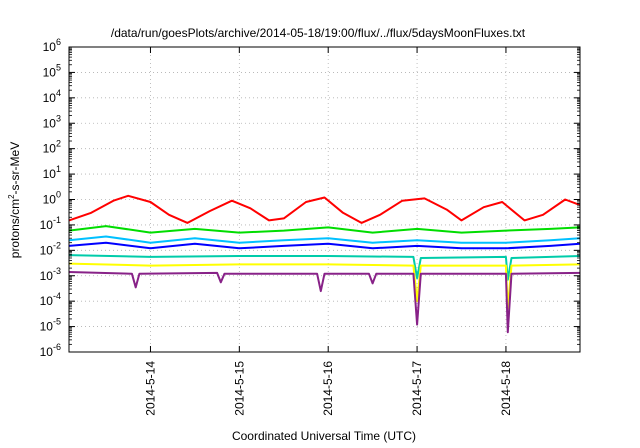  I want to click on y-tick-exponent: -5, so click(57, 322).